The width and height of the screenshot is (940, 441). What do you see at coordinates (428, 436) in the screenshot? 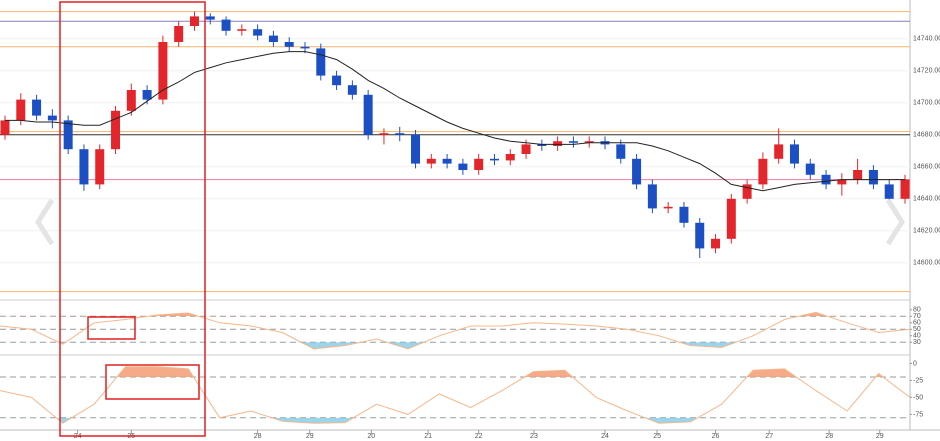
I see `x-tick-label: 21` at bounding box center [428, 436].